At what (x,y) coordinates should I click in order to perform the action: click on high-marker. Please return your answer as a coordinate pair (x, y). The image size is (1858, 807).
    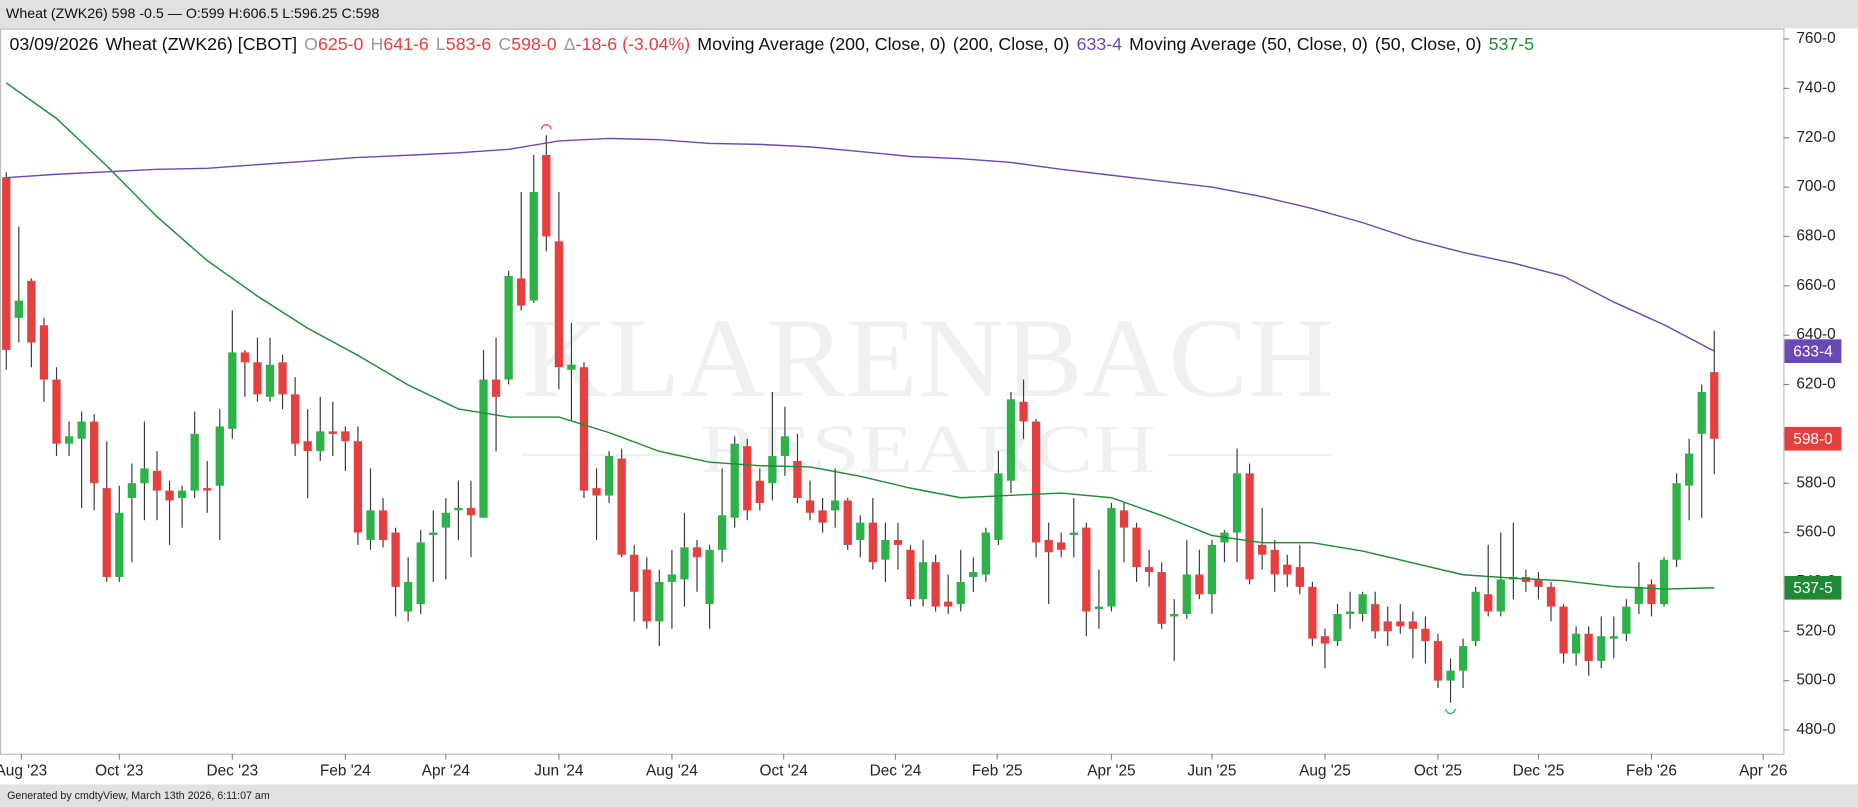
    Looking at the image, I should click on (546, 127).